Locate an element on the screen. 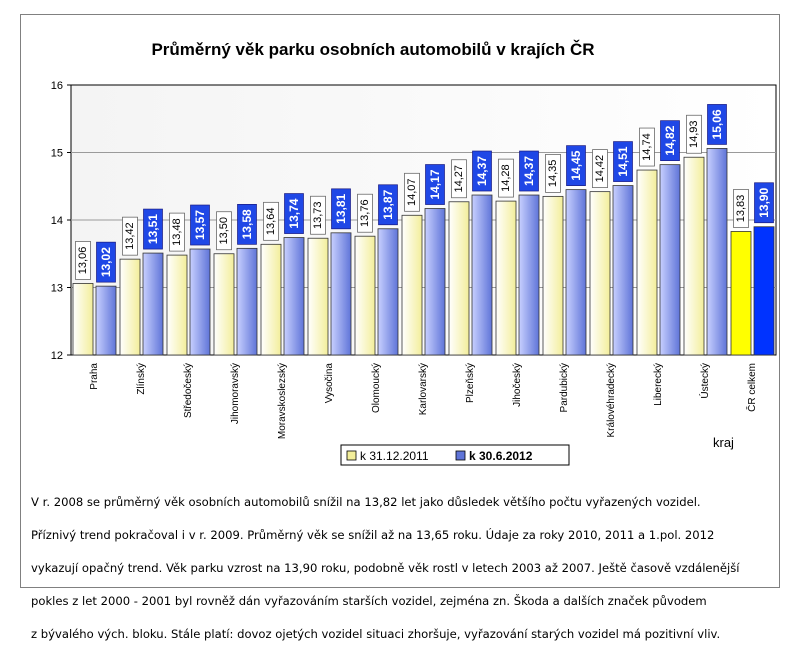 This screenshot has height=660, width=800. value-label: 14,74 is located at coordinates (647, 147).